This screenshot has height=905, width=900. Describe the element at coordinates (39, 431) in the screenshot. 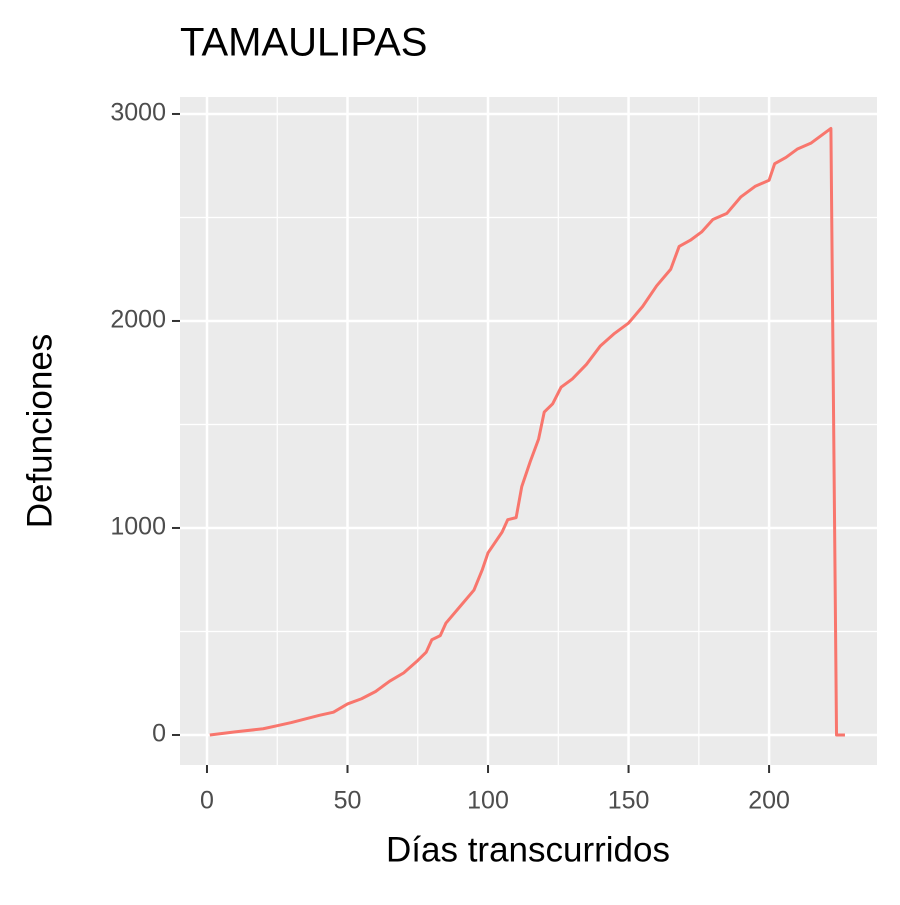

I see `y-axis-title: Defunciones` at that location.